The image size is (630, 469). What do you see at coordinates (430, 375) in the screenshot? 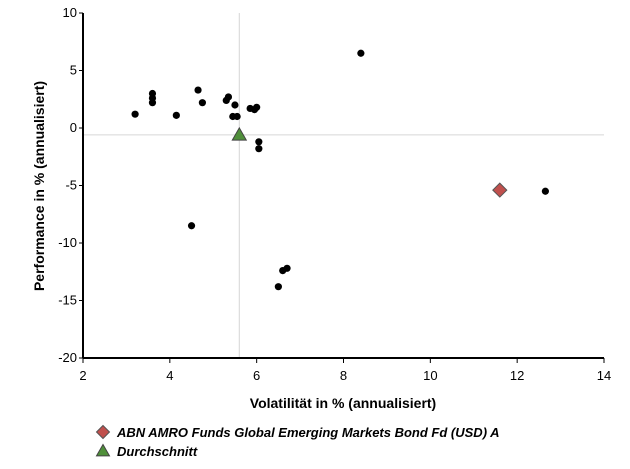
I see `x-tick-label: 10` at bounding box center [430, 375].